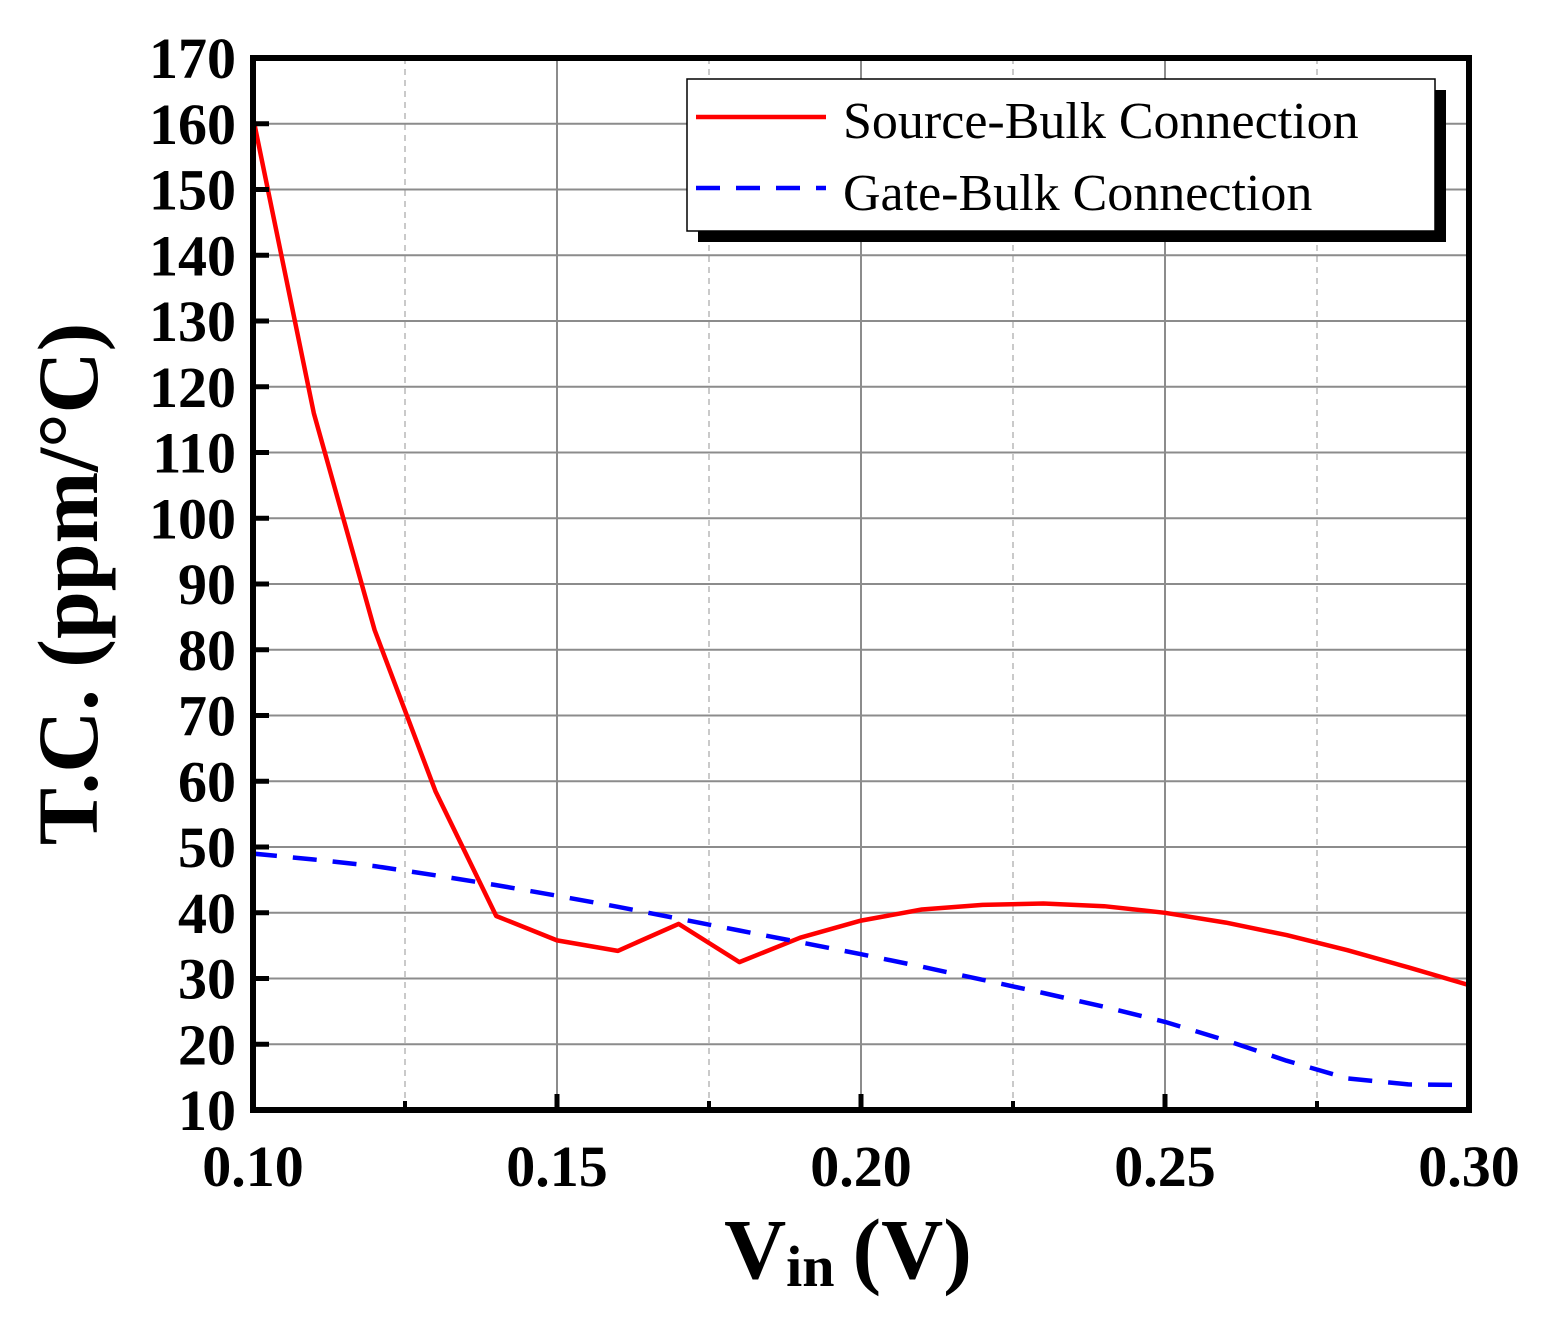  I want to click on y-tick-label: 160, so click(192, 124).